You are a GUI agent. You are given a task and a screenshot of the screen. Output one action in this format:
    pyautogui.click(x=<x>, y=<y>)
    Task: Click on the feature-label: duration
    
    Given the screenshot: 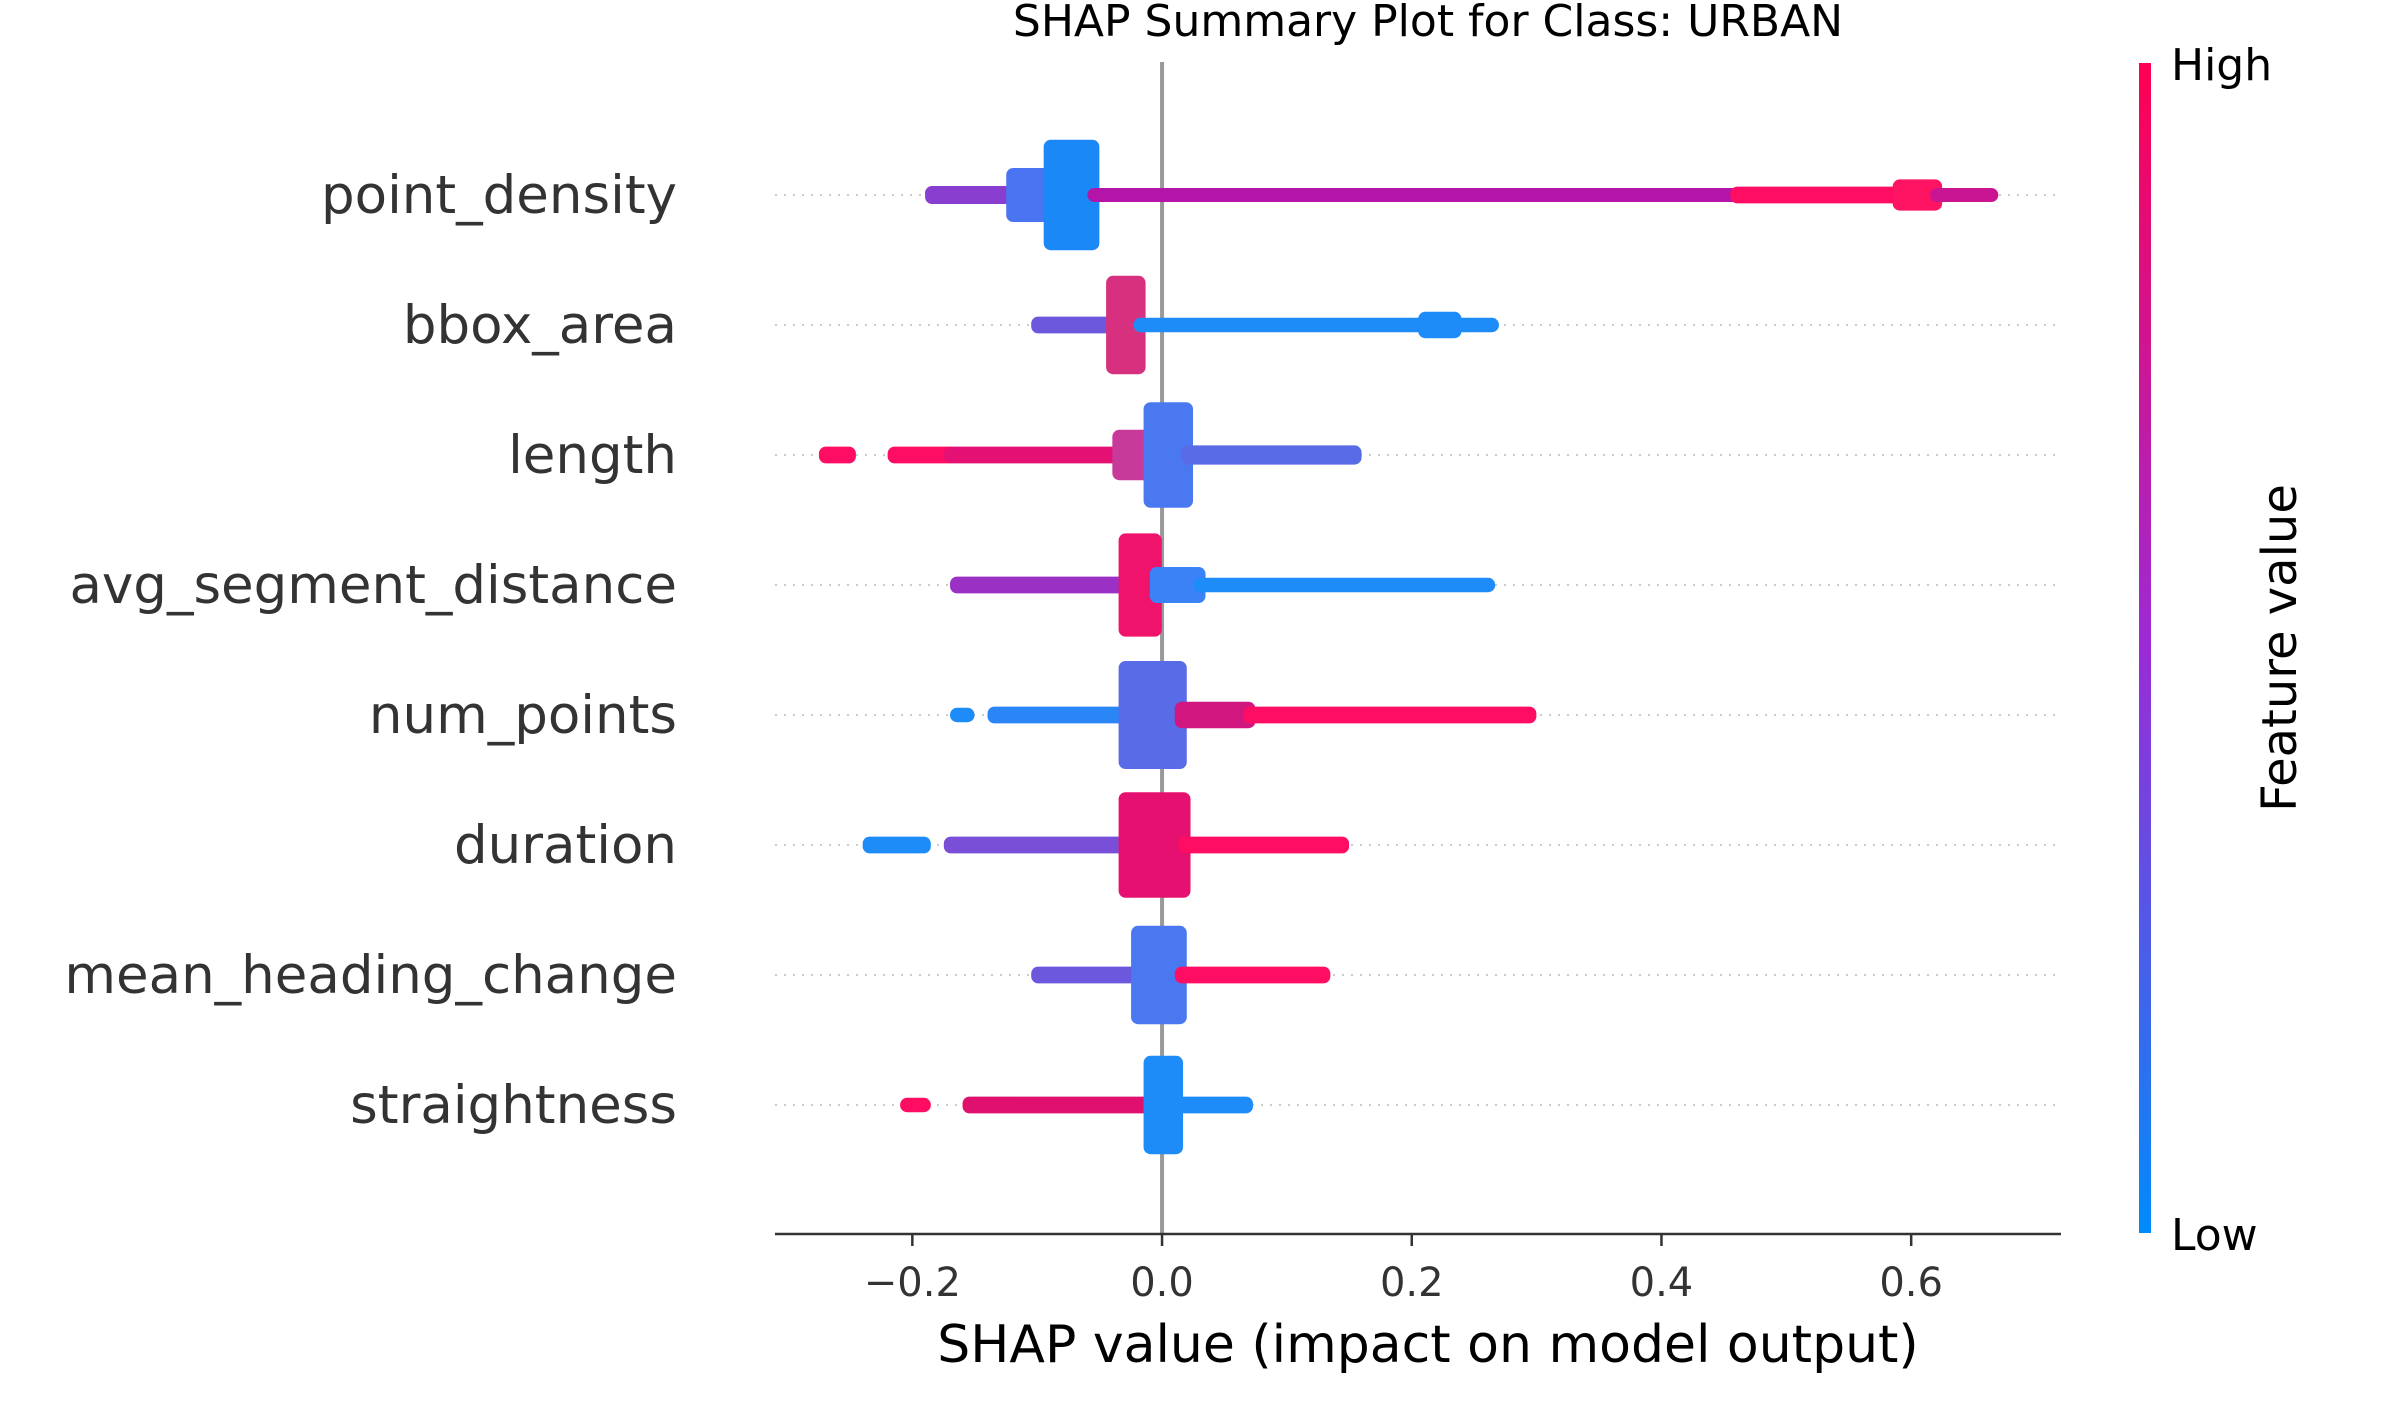 What is the action you would take?
    pyautogui.click(x=565, y=845)
    